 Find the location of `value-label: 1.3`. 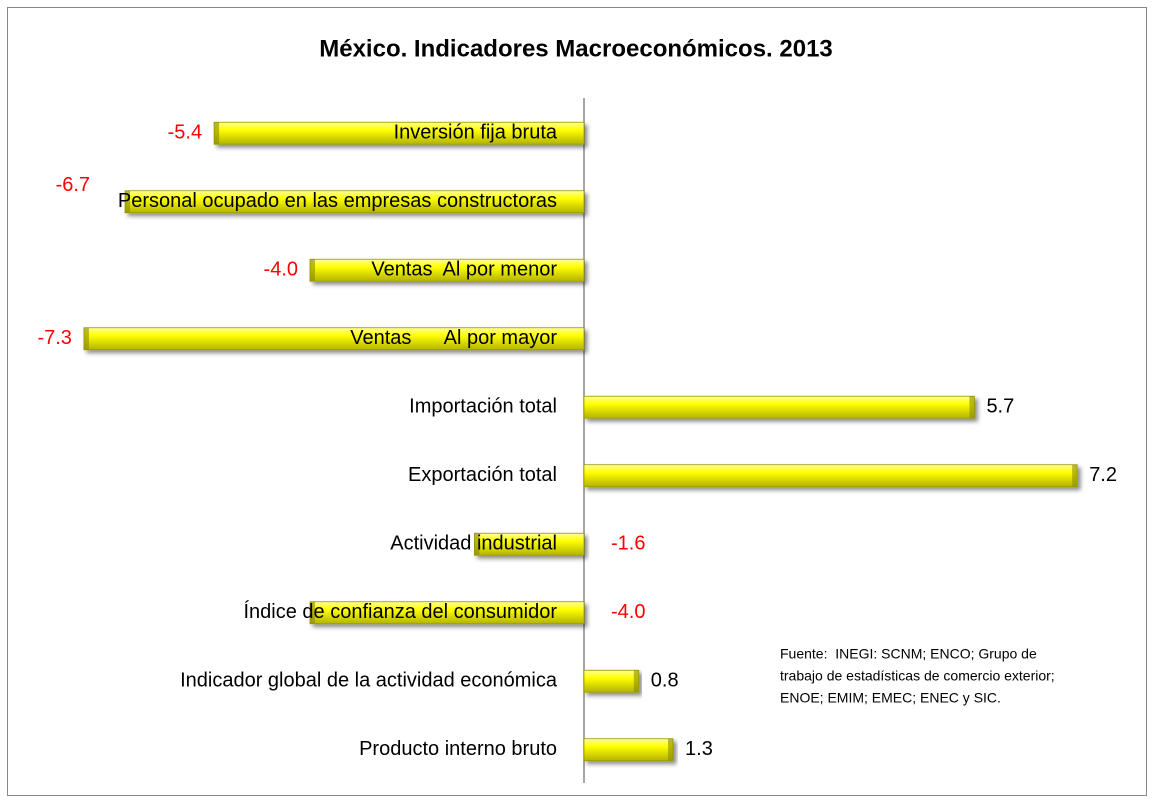

value-label: 1.3 is located at coordinates (699, 749).